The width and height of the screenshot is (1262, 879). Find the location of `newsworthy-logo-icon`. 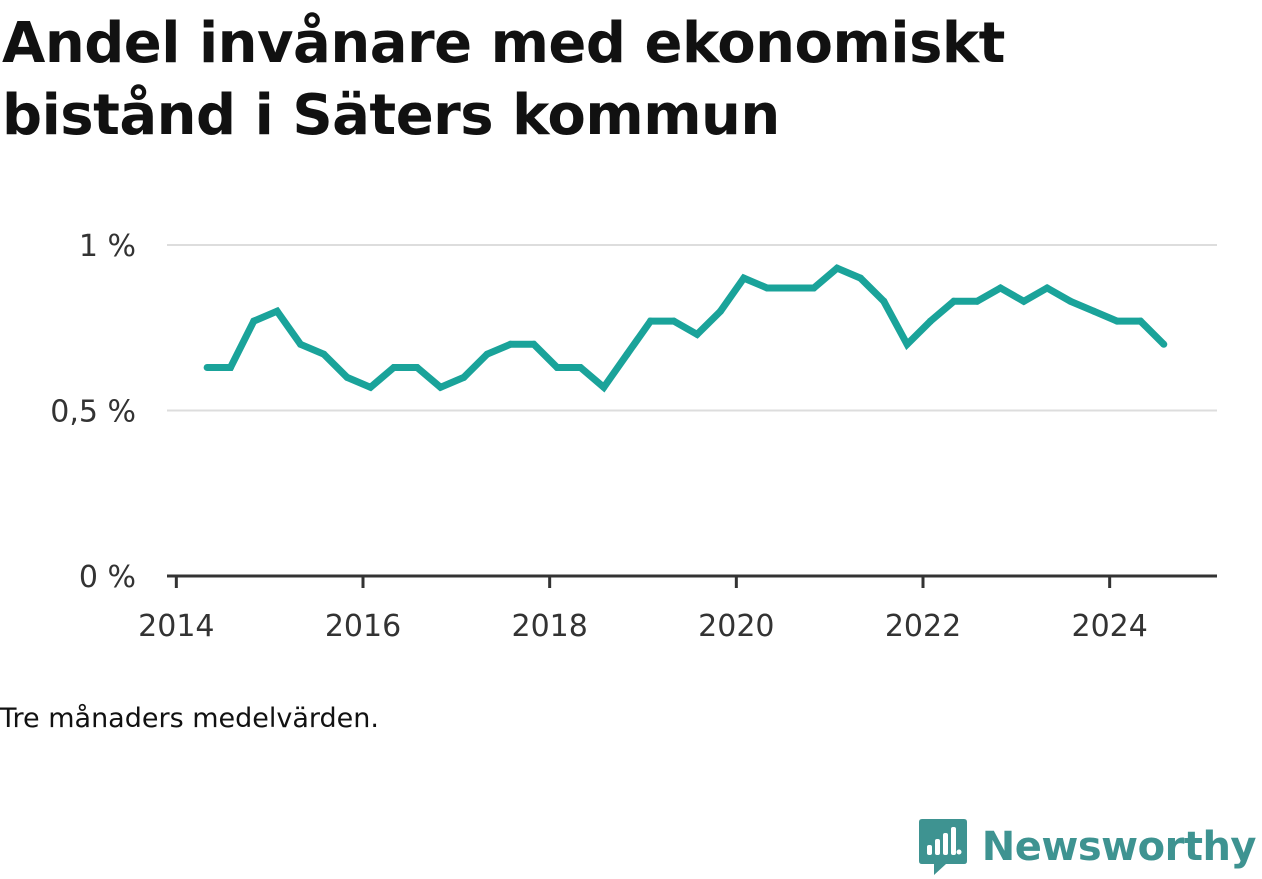

newsworthy-logo-icon is located at coordinates (942, 847).